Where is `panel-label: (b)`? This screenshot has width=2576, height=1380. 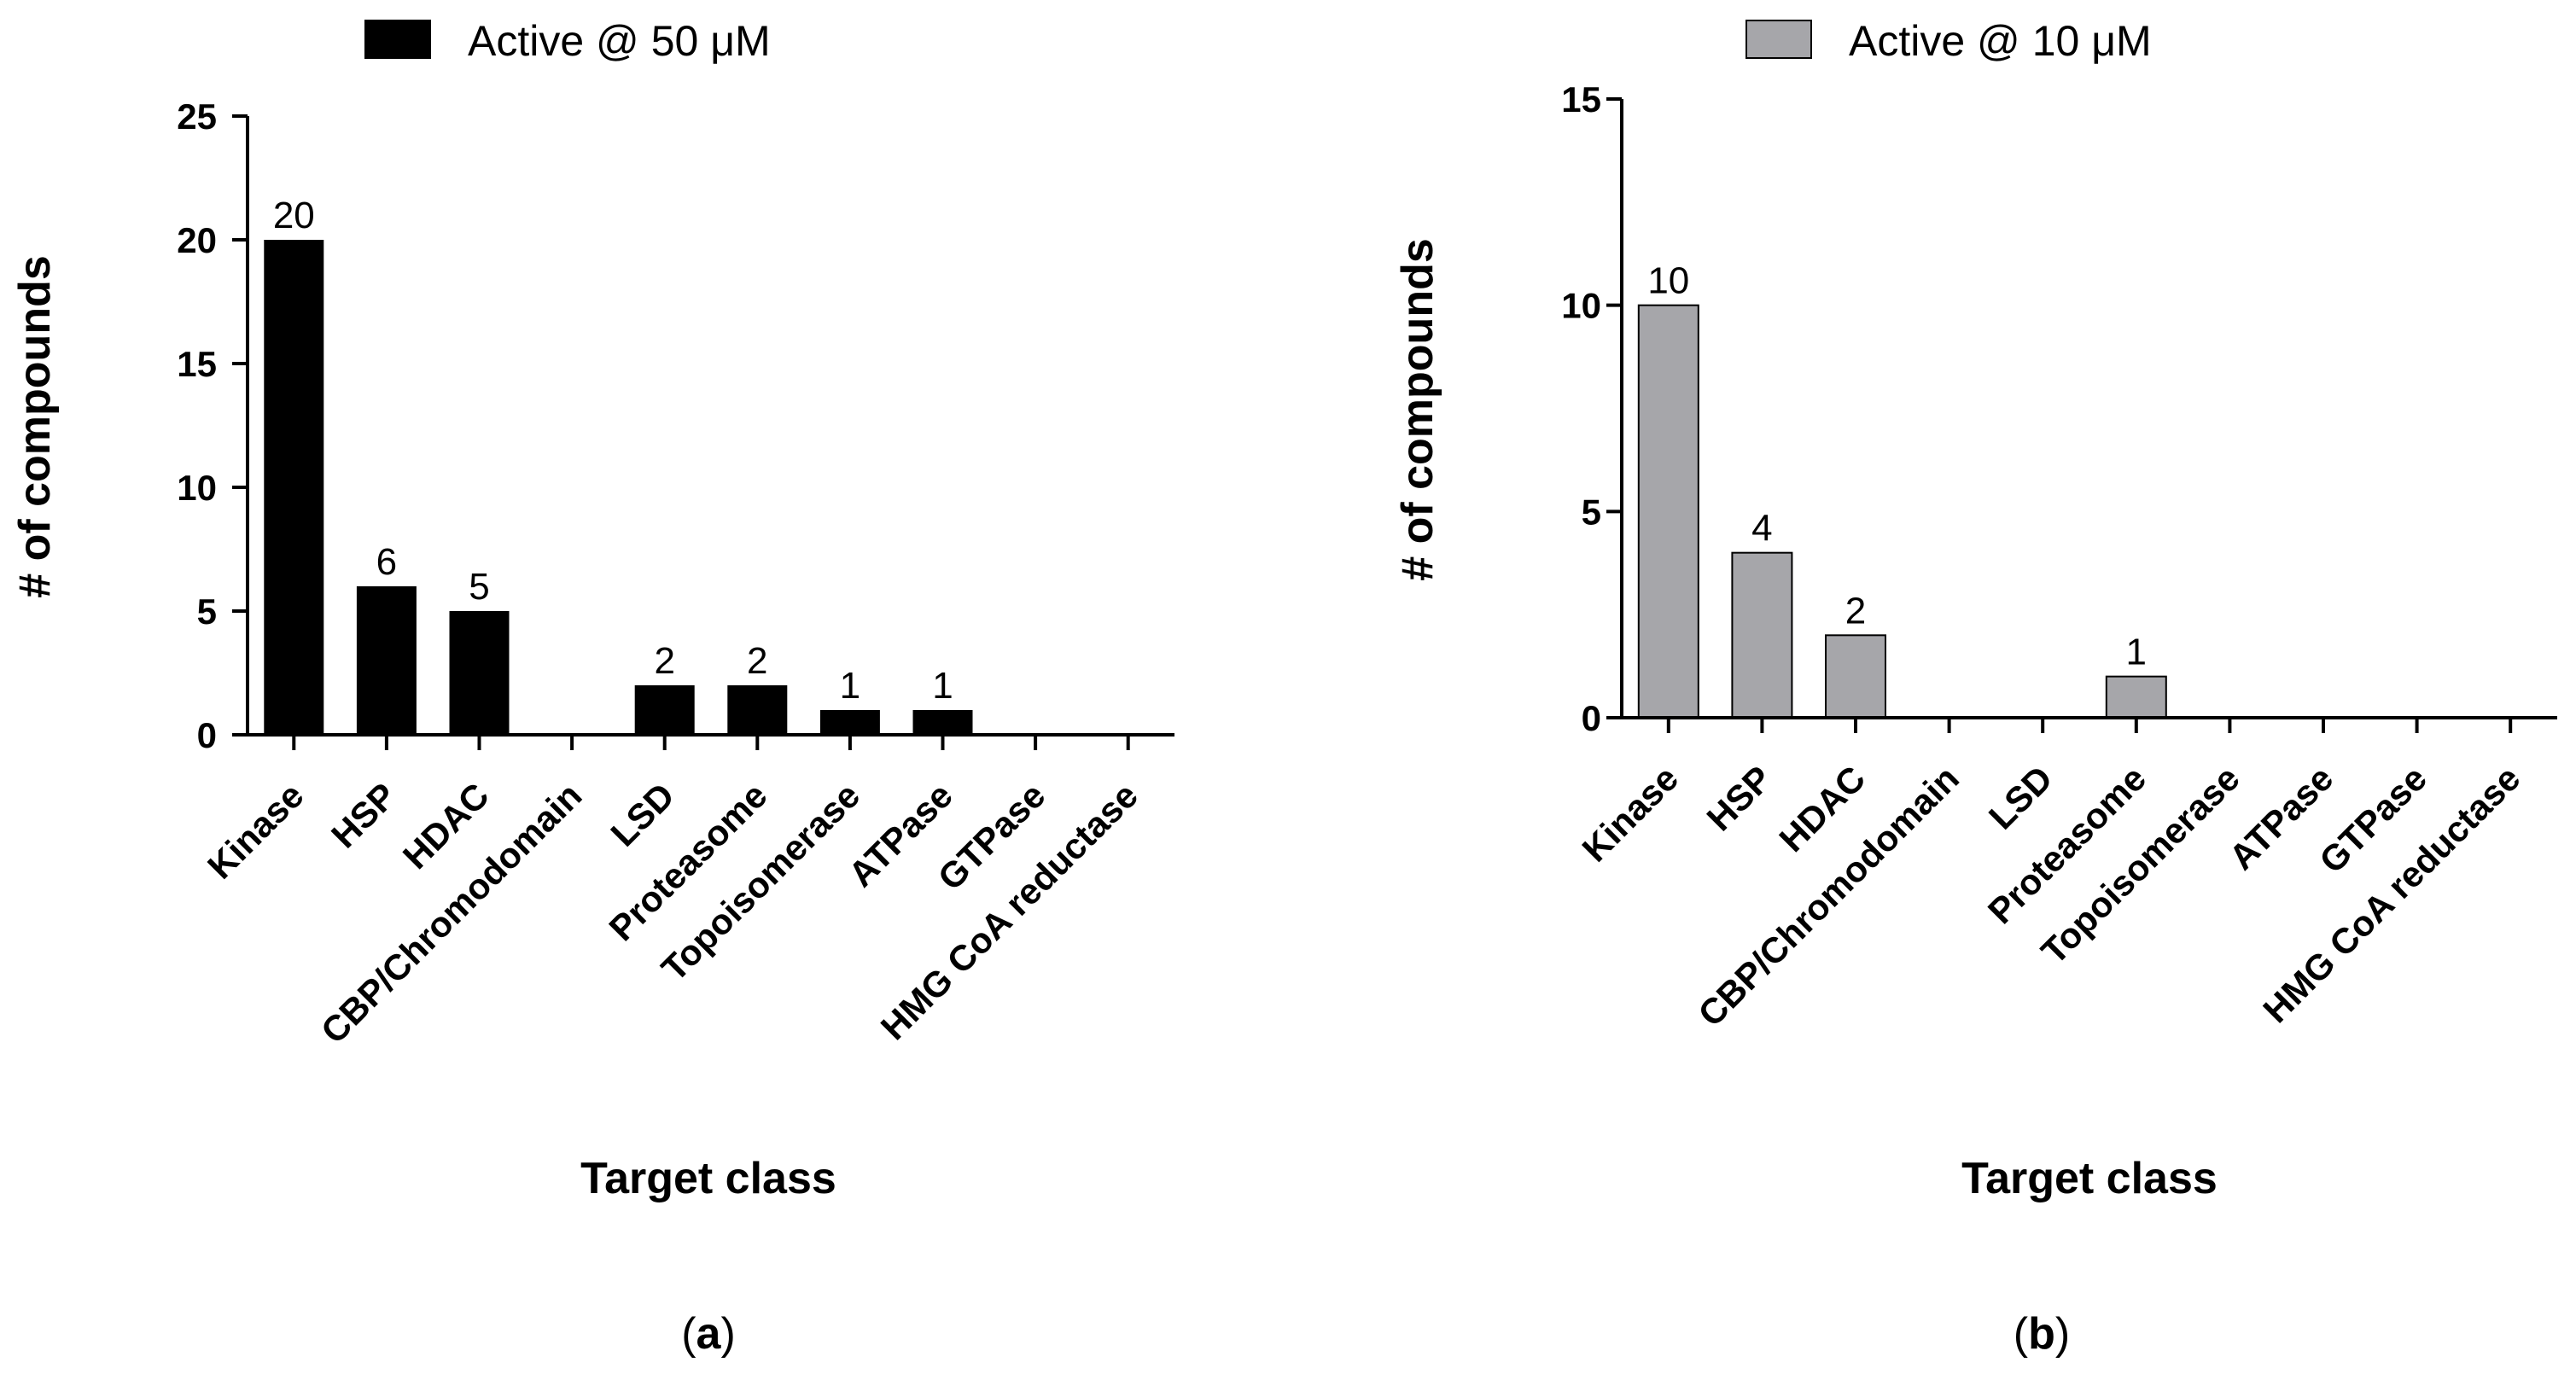
panel-label: (b) is located at coordinates (2042, 1334).